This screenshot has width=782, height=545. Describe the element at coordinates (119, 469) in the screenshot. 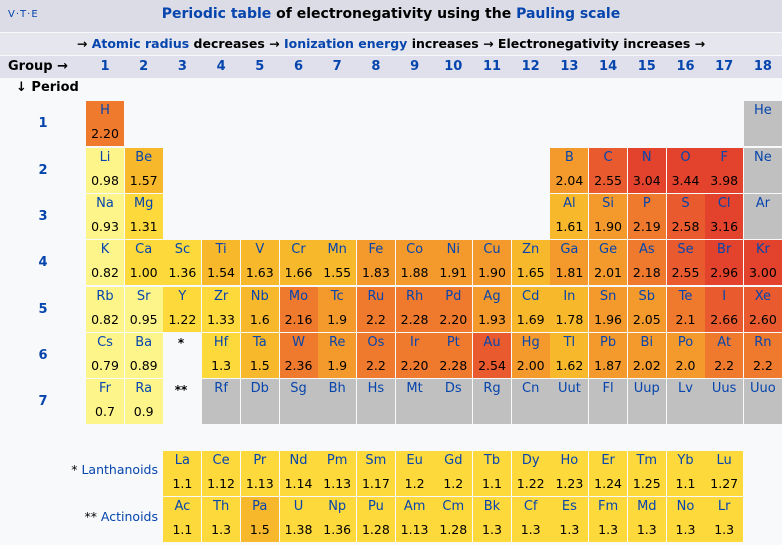

I see `lanthanoids-link: Lanthanoids` at that location.